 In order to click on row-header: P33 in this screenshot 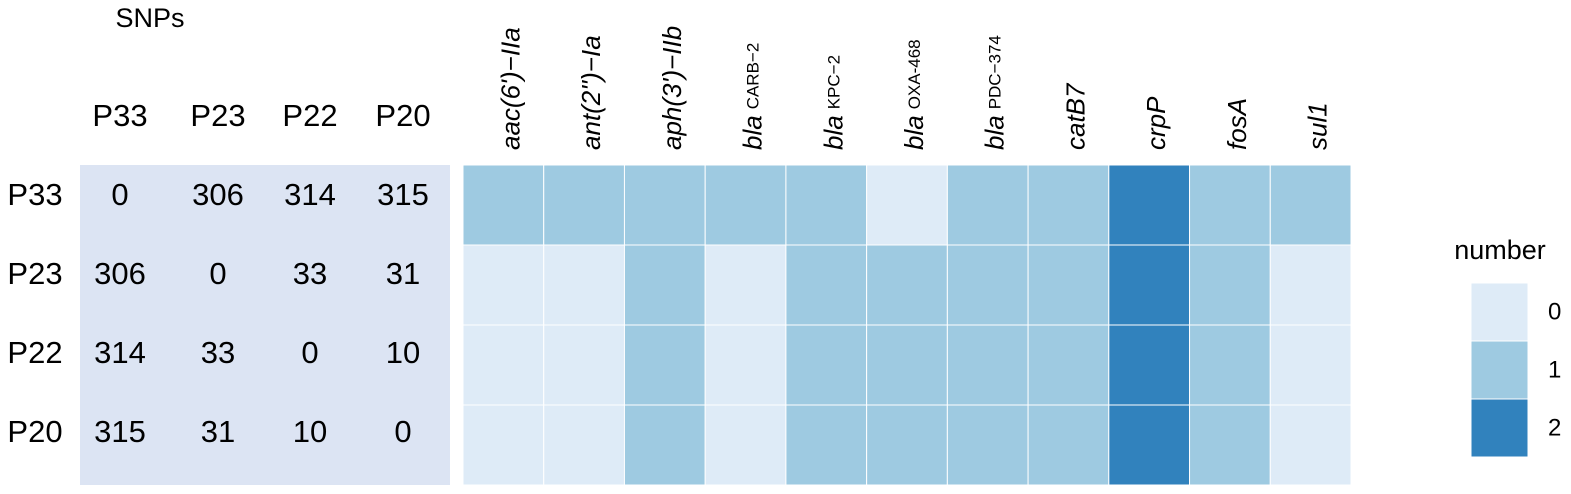, I will do `click(34, 194)`.